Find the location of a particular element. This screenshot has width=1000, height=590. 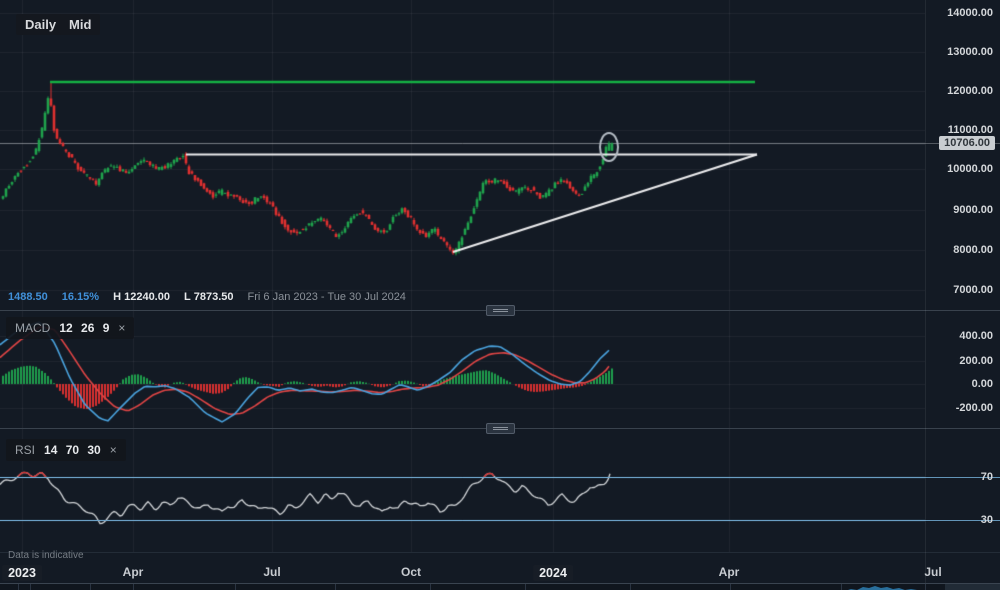

timeframe-daily-button: Daily is located at coordinates (41, 24).